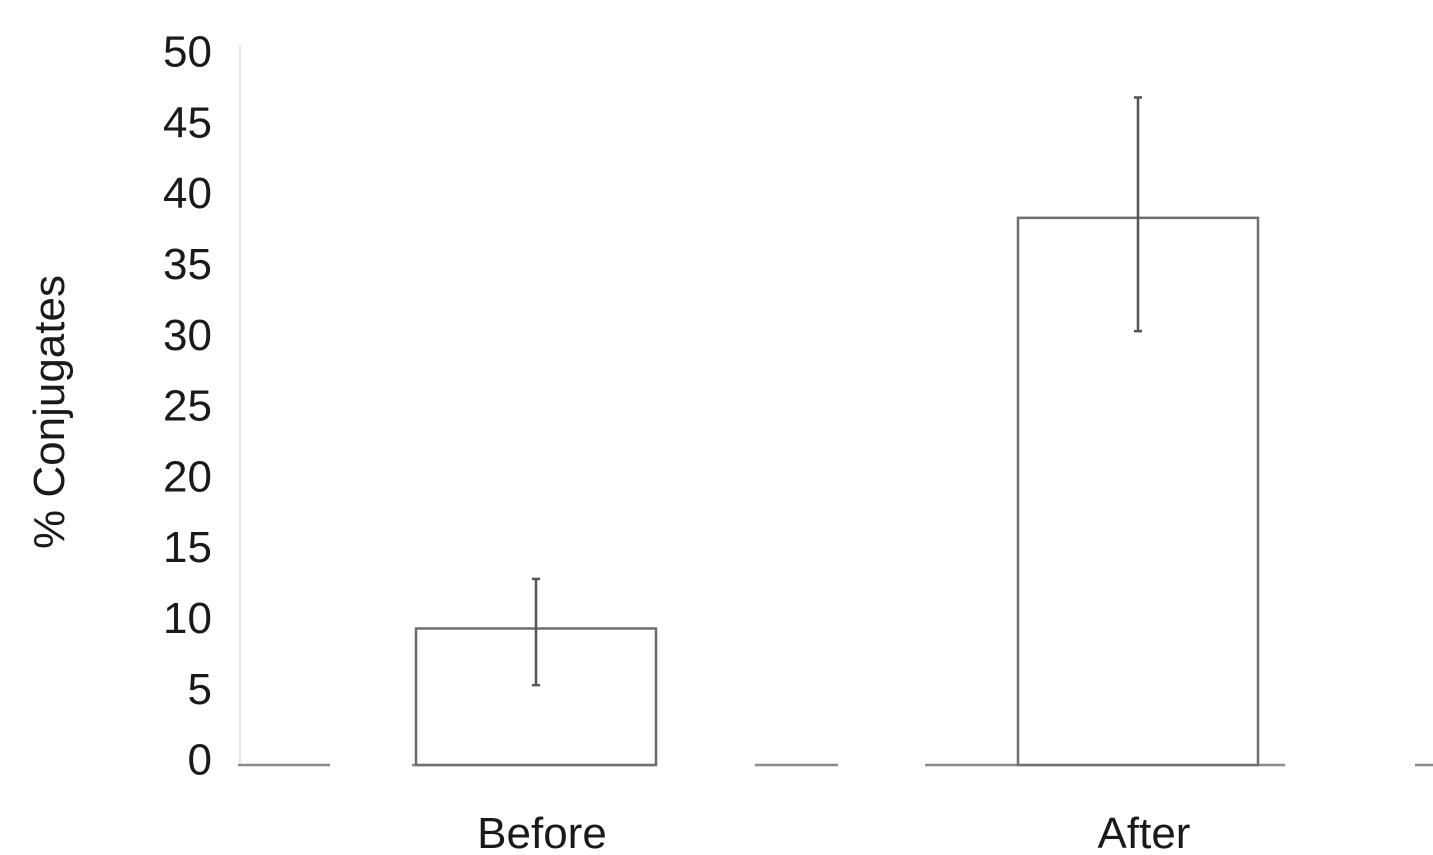 This screenshot has width=1433, height=855. Describe the element at coordinates (200, 689) in the screenshot. I see `y-tick-label: 5` at that location.